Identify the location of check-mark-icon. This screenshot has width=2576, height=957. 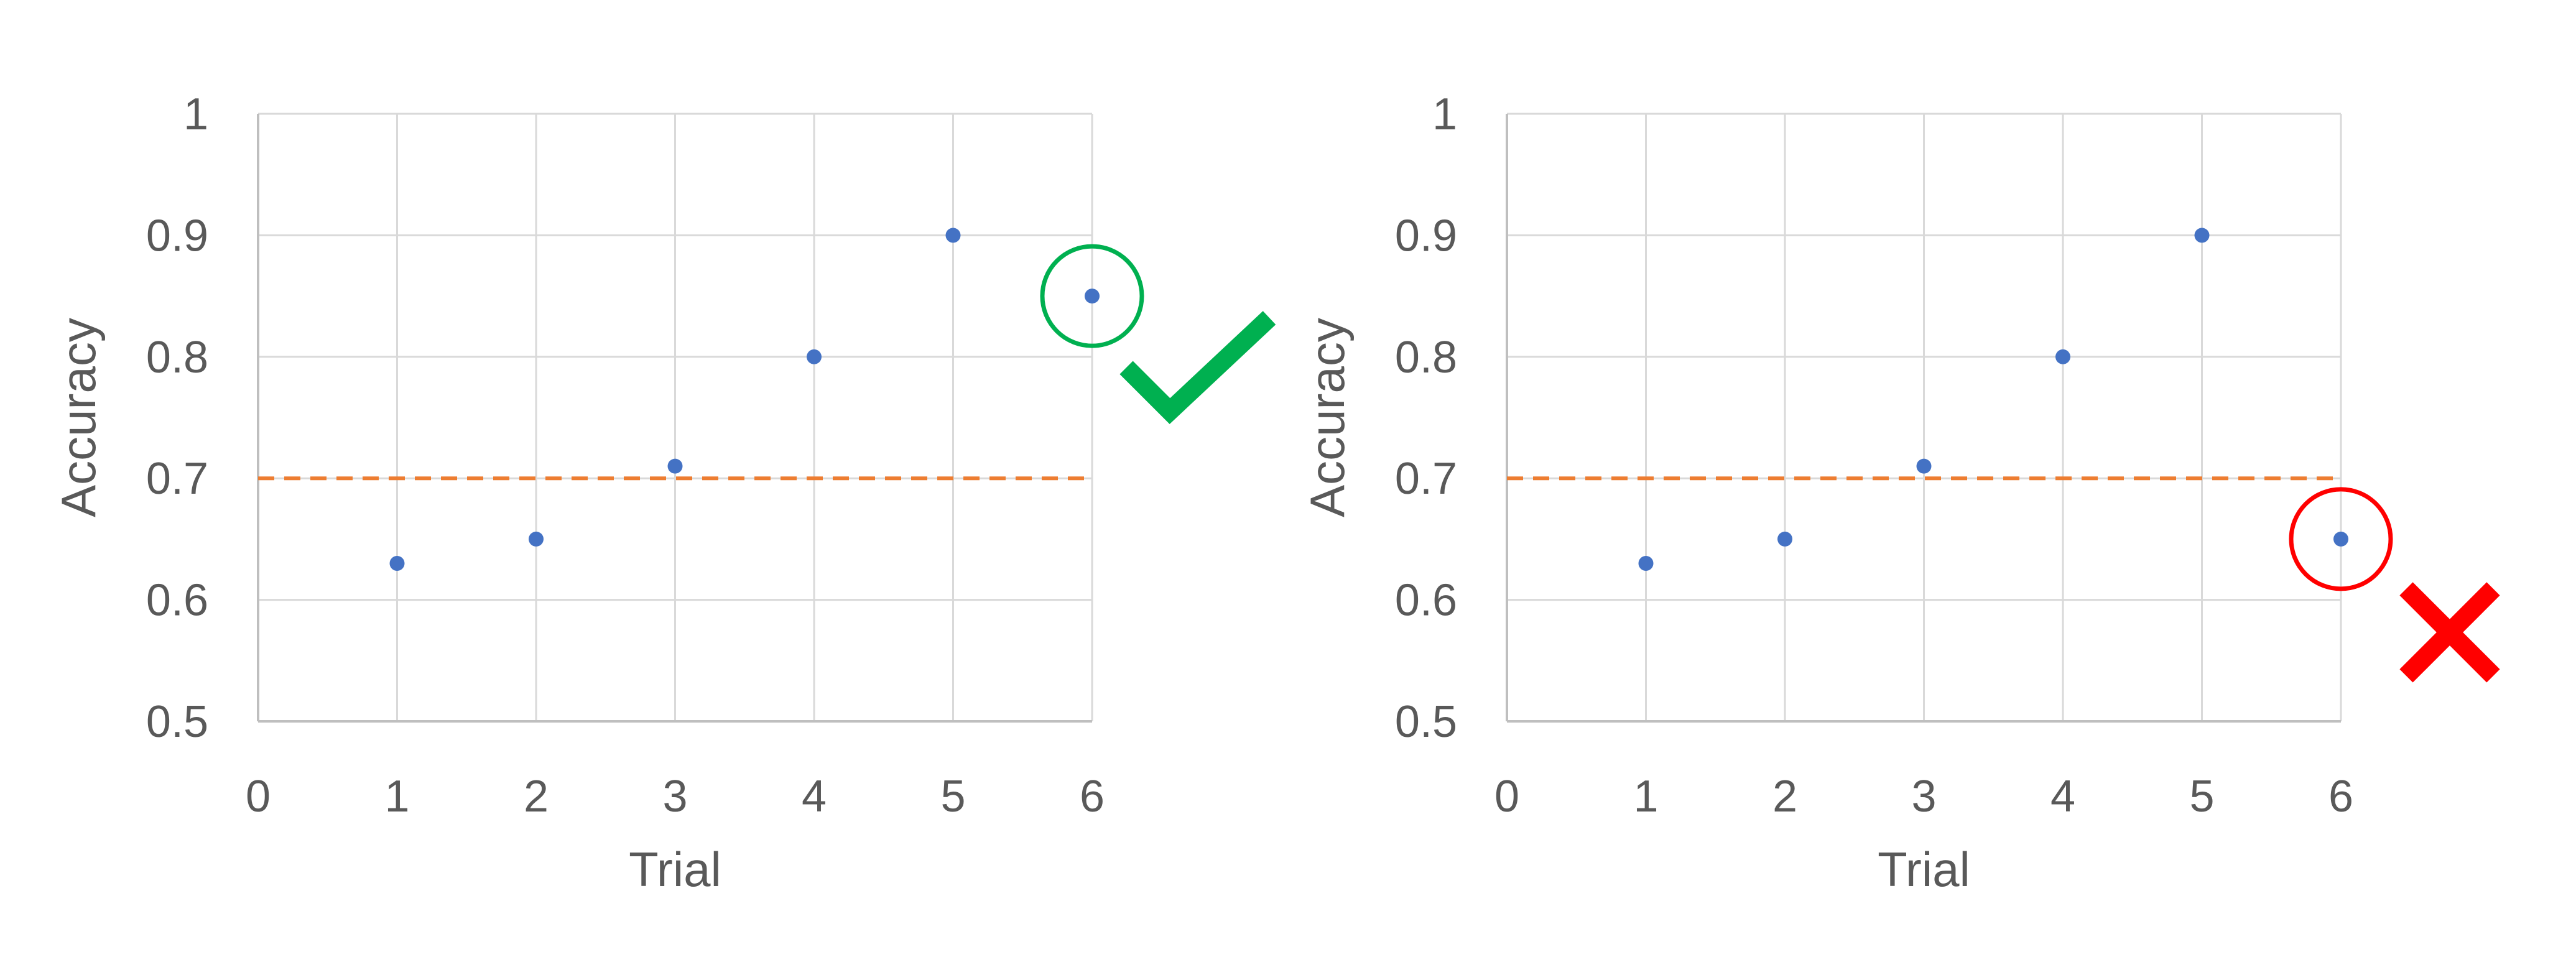
(1198, 367).